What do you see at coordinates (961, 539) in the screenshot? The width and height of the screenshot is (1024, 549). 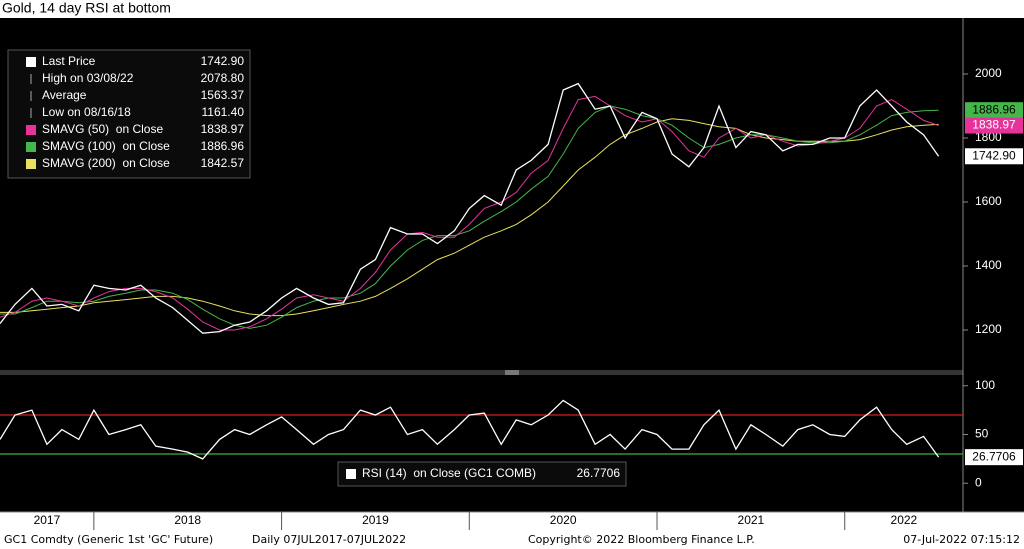 I see `footer-timestamp: 07-Jul-2022 07:15:12` at bounding box center [961, 539].